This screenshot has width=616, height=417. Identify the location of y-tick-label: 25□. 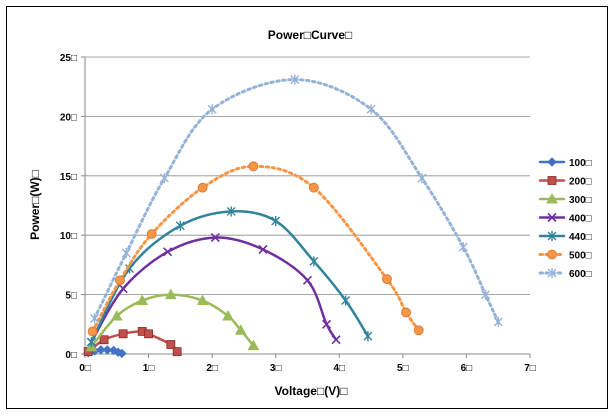
(68, 58).